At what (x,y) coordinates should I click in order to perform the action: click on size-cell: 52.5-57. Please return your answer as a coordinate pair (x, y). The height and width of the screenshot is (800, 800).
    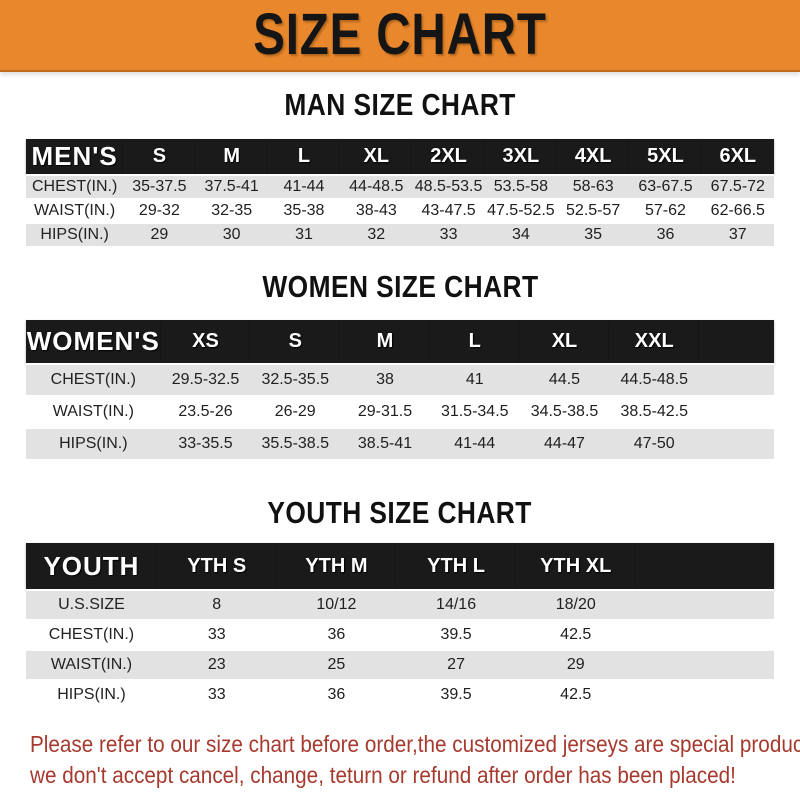
    Looking at the image, I should click on (593, 210).